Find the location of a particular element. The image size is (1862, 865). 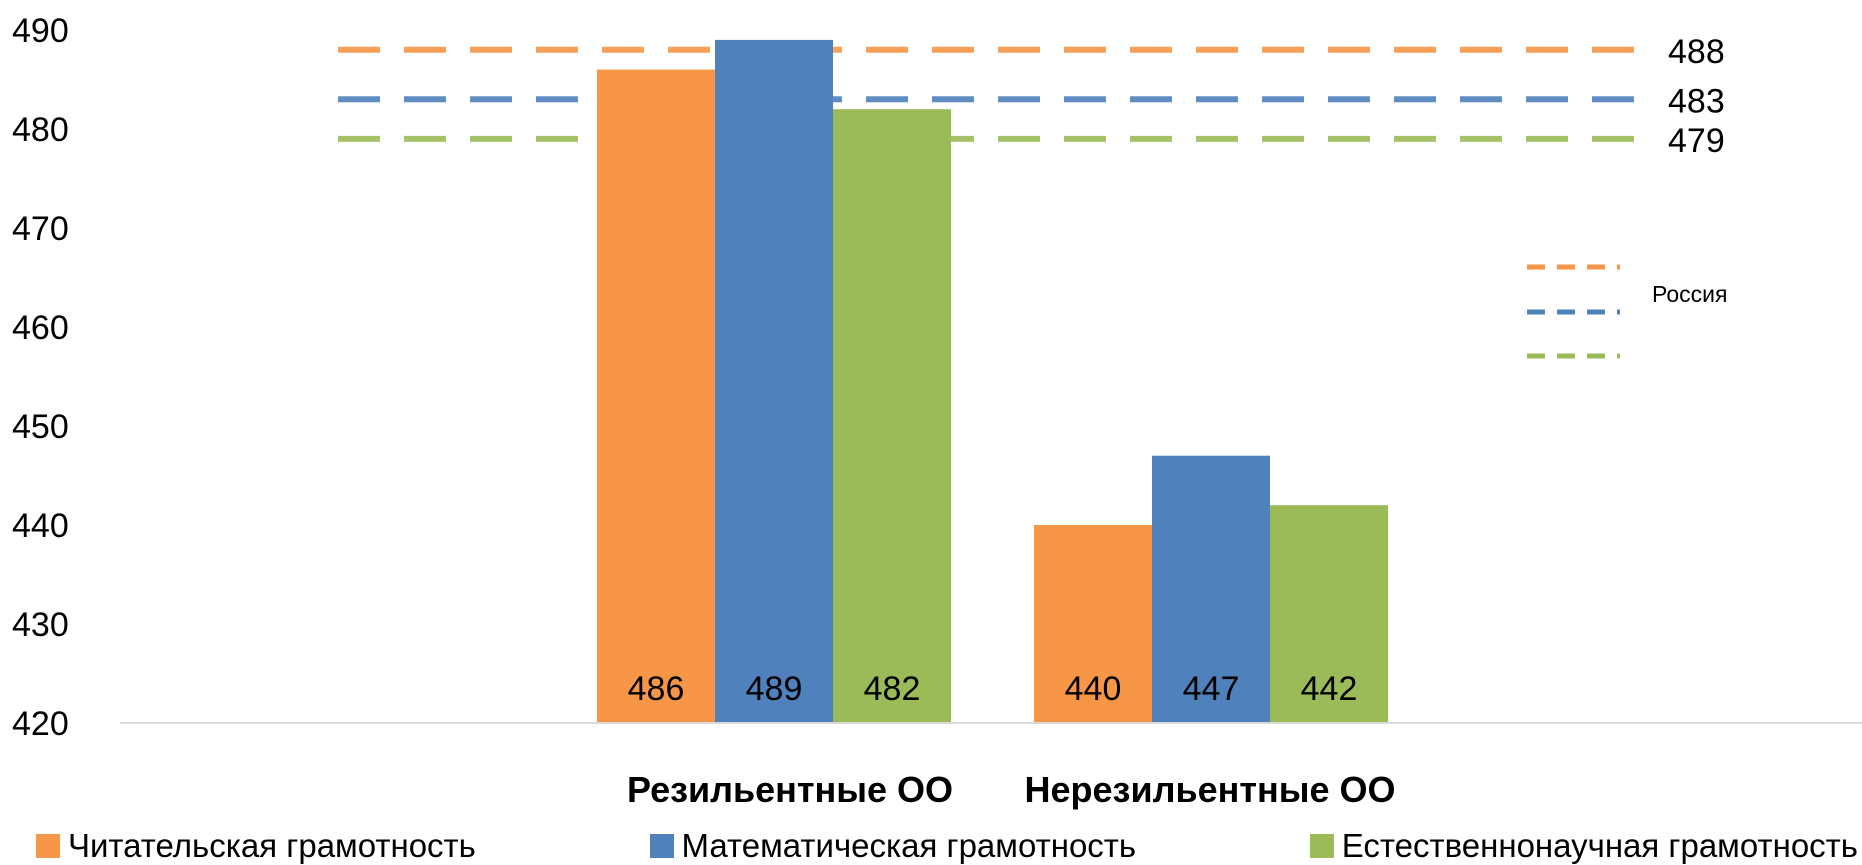

data-label: 440 is located at coordinates (1093, 689).